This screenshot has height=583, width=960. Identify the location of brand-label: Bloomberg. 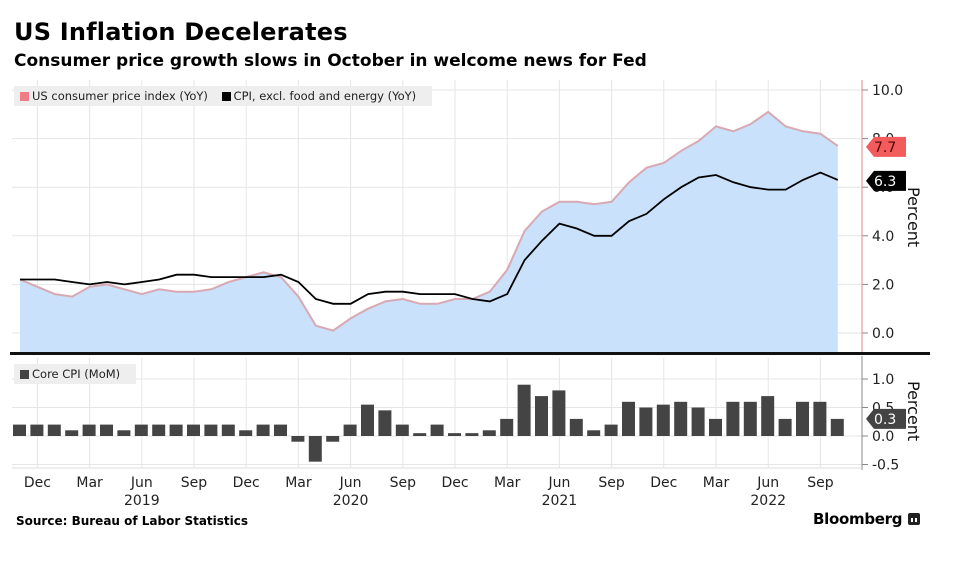
(858, 519).